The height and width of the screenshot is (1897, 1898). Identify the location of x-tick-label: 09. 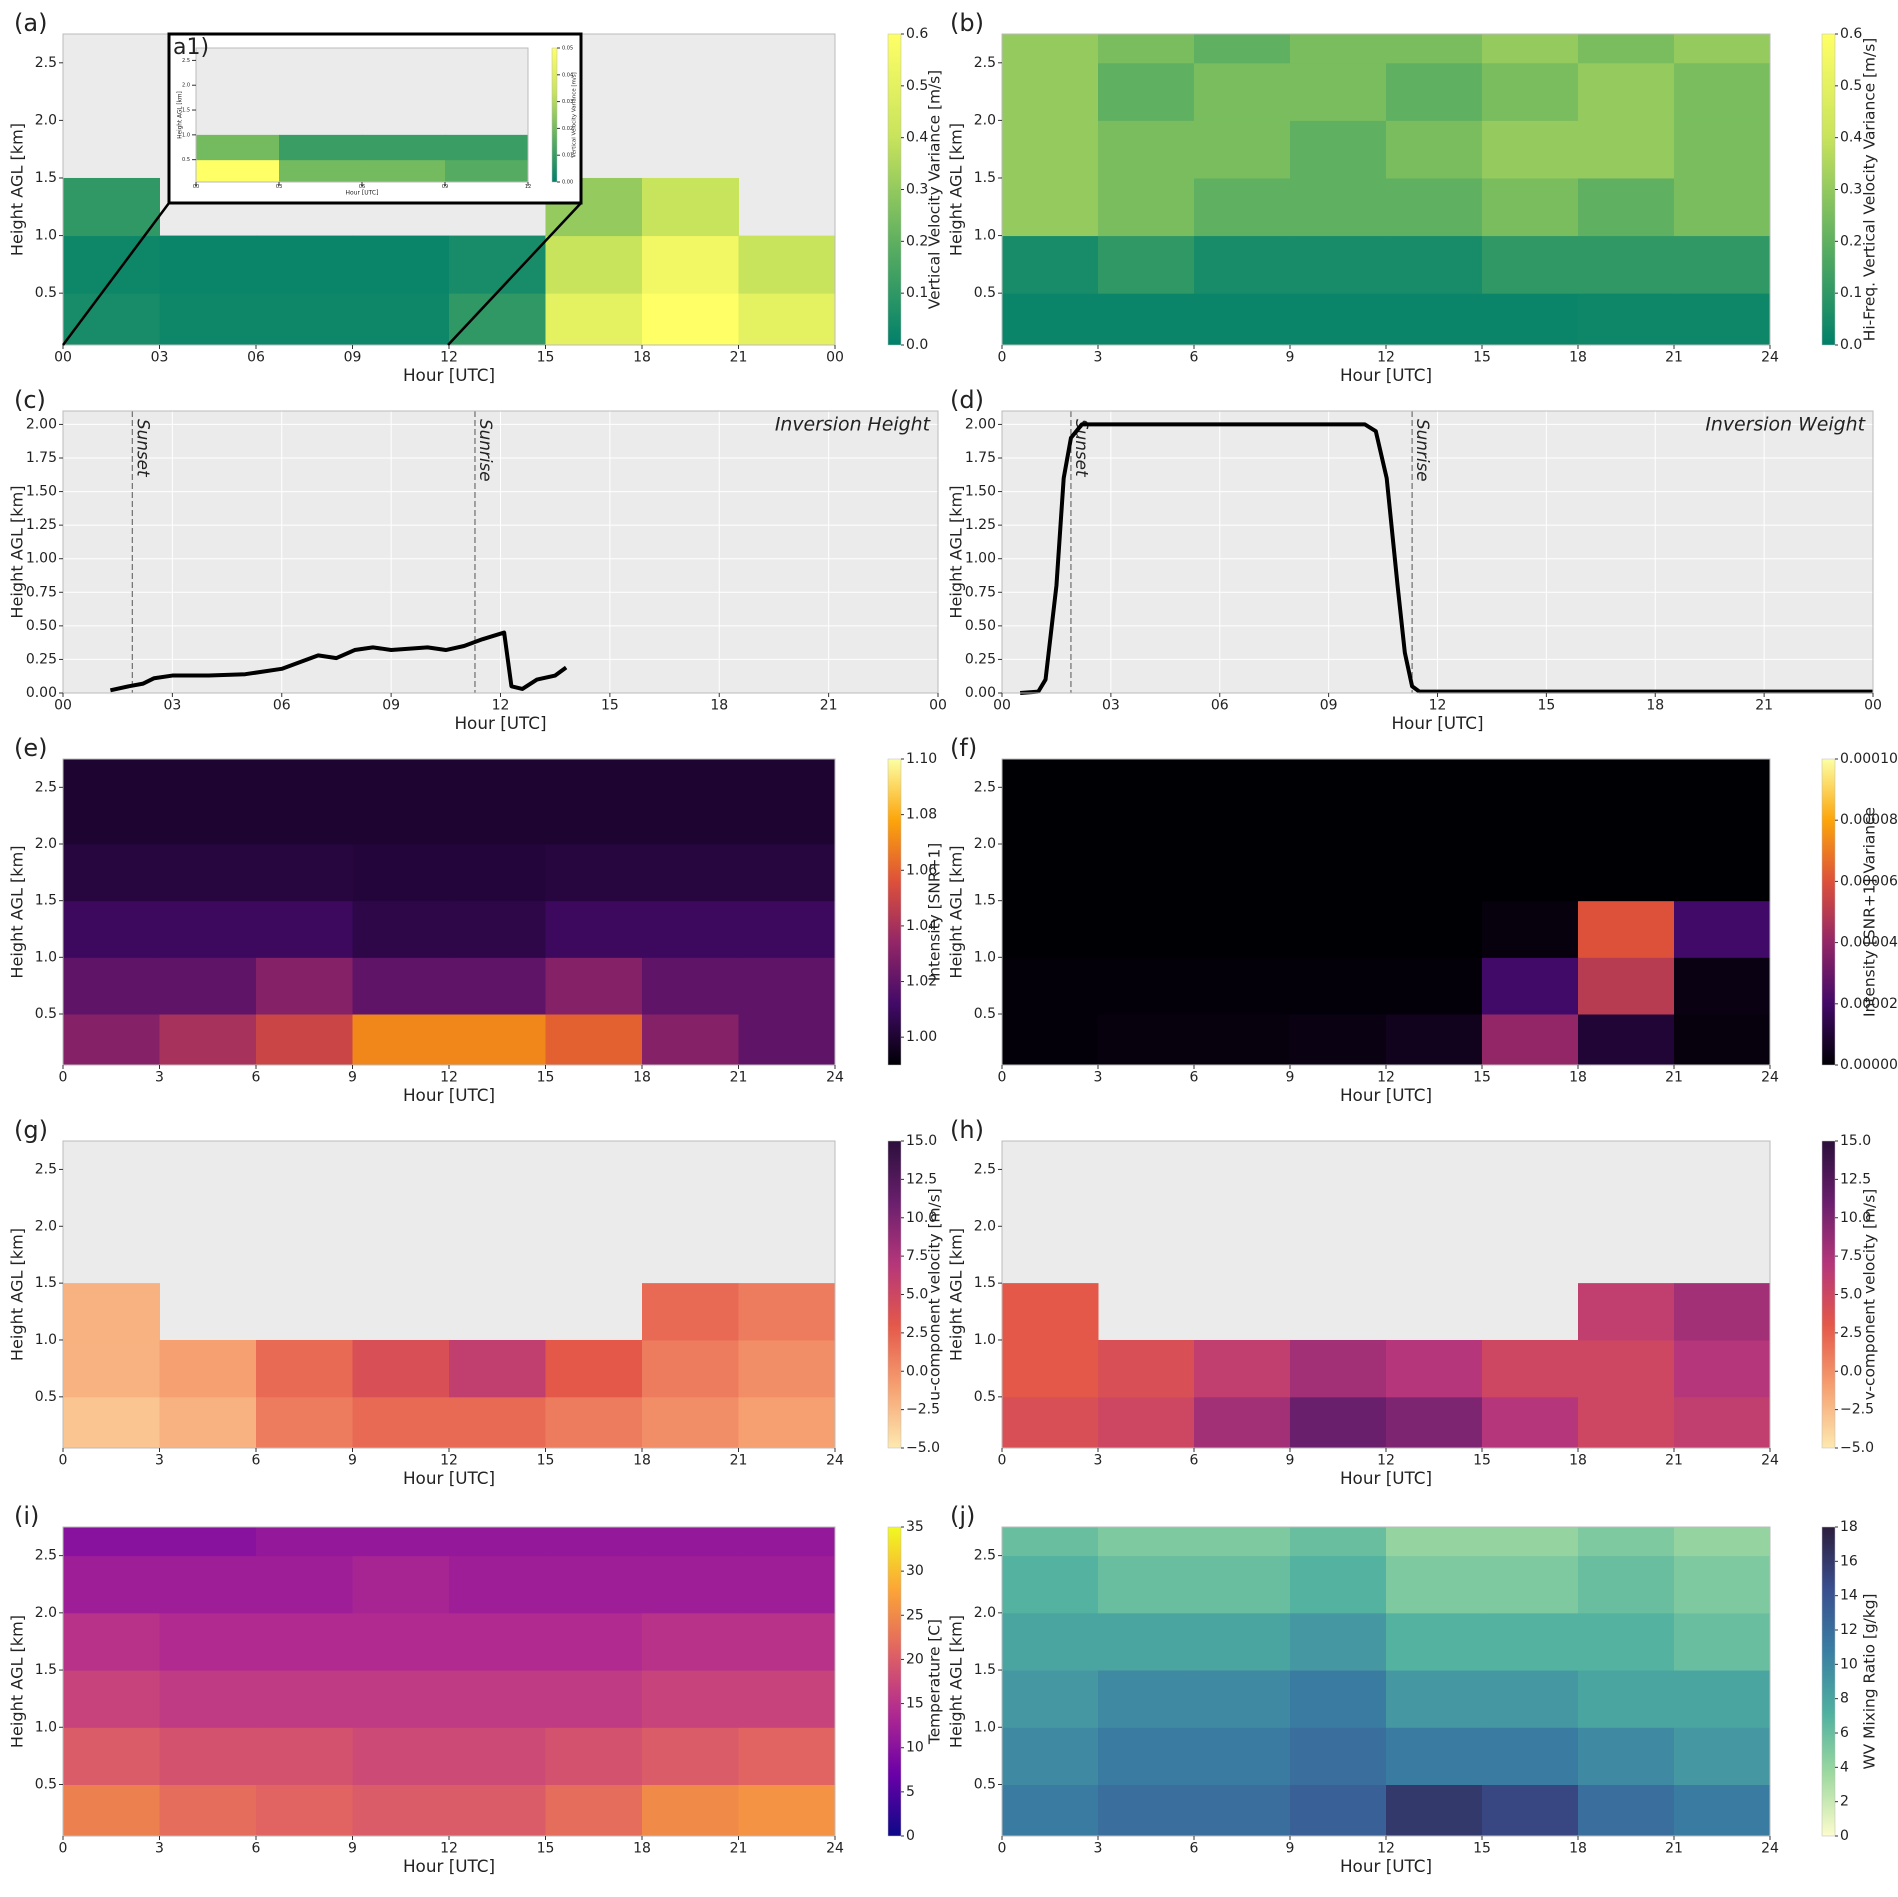
(1329, 706).